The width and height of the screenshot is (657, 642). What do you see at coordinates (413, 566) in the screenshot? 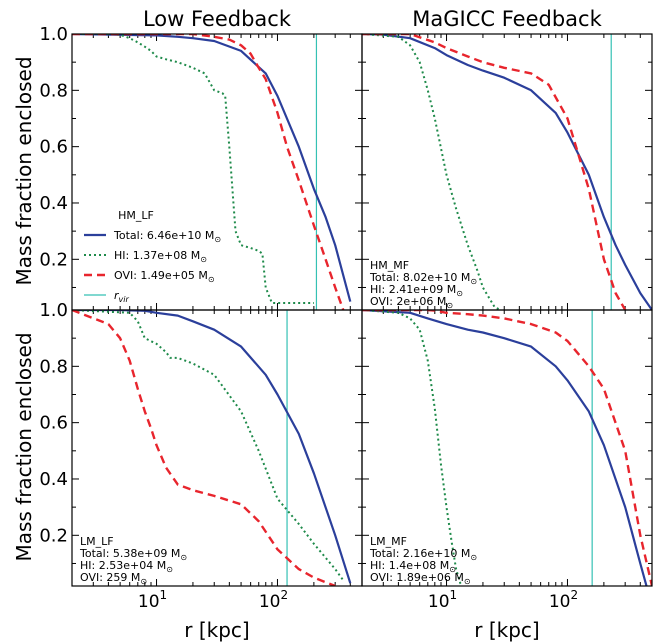
I see `legend-label-hi: HI: 1.4e+08 M⊙` at bounding box center [413, 566].